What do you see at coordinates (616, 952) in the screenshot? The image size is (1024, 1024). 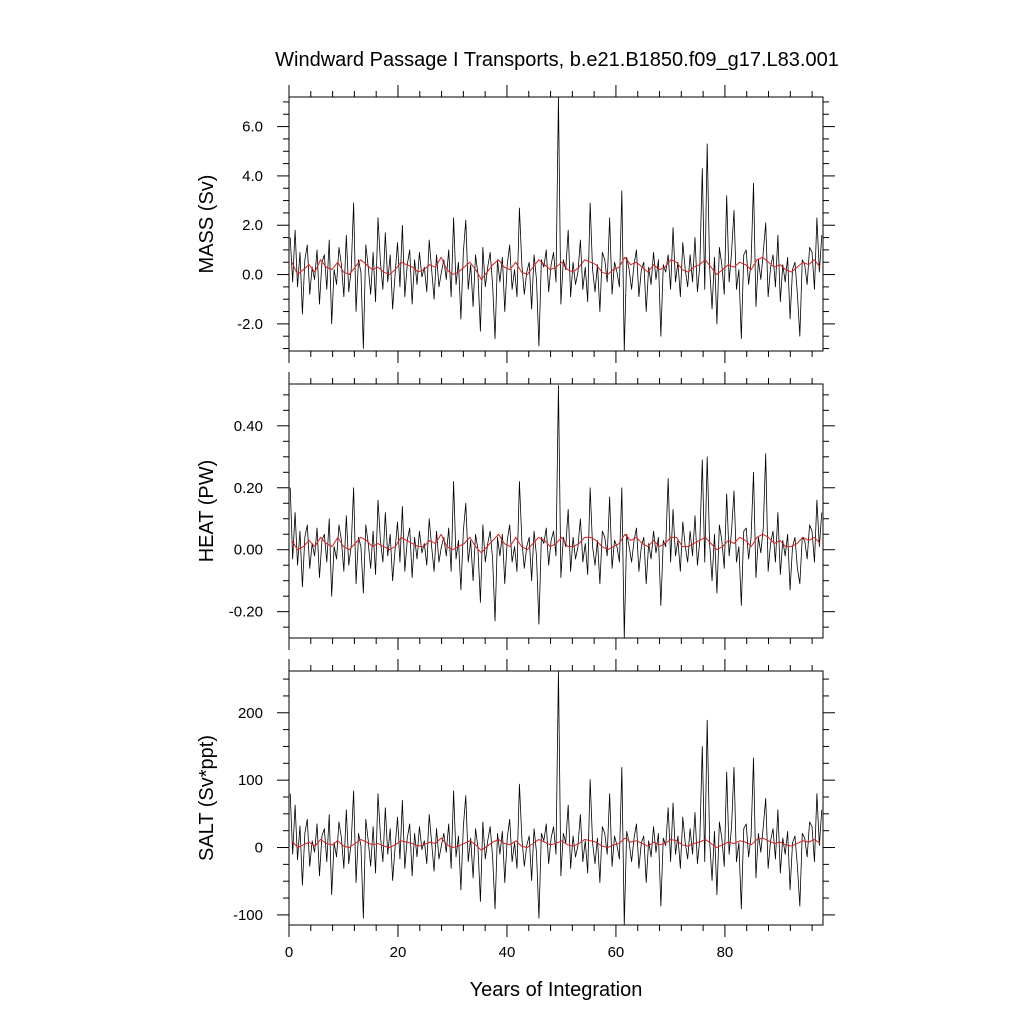 I see `x-tick-label: 60` at bounding box center [616, 952].